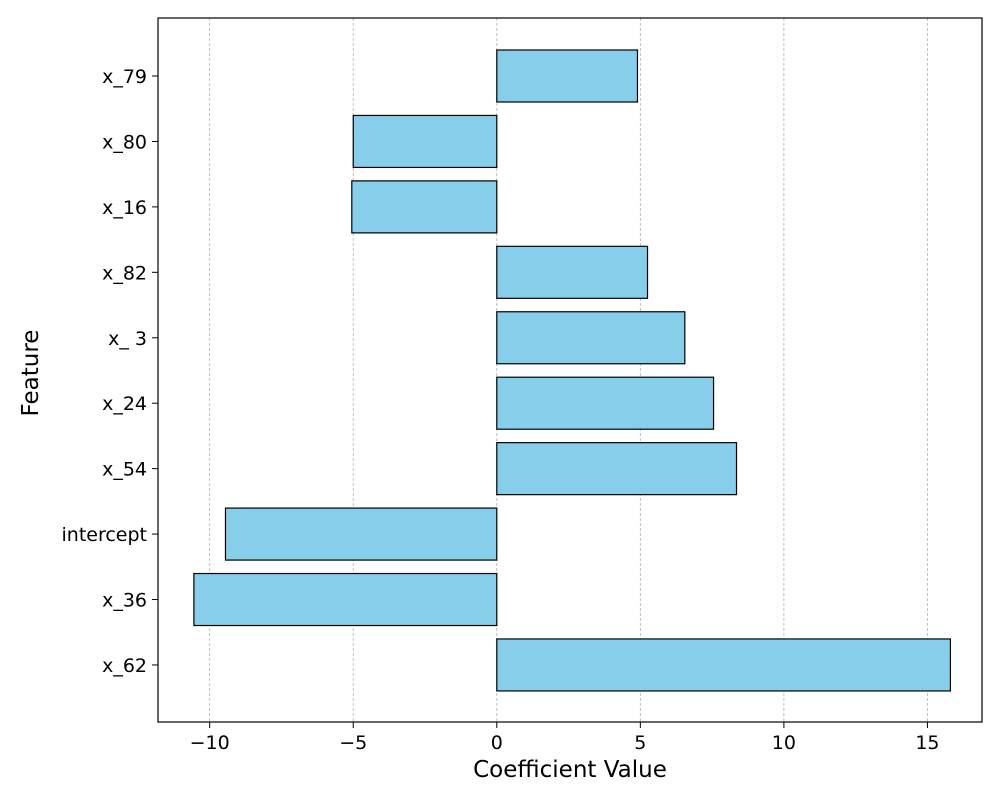  I want to click on x-tick-label: 5, so click(640, 743).